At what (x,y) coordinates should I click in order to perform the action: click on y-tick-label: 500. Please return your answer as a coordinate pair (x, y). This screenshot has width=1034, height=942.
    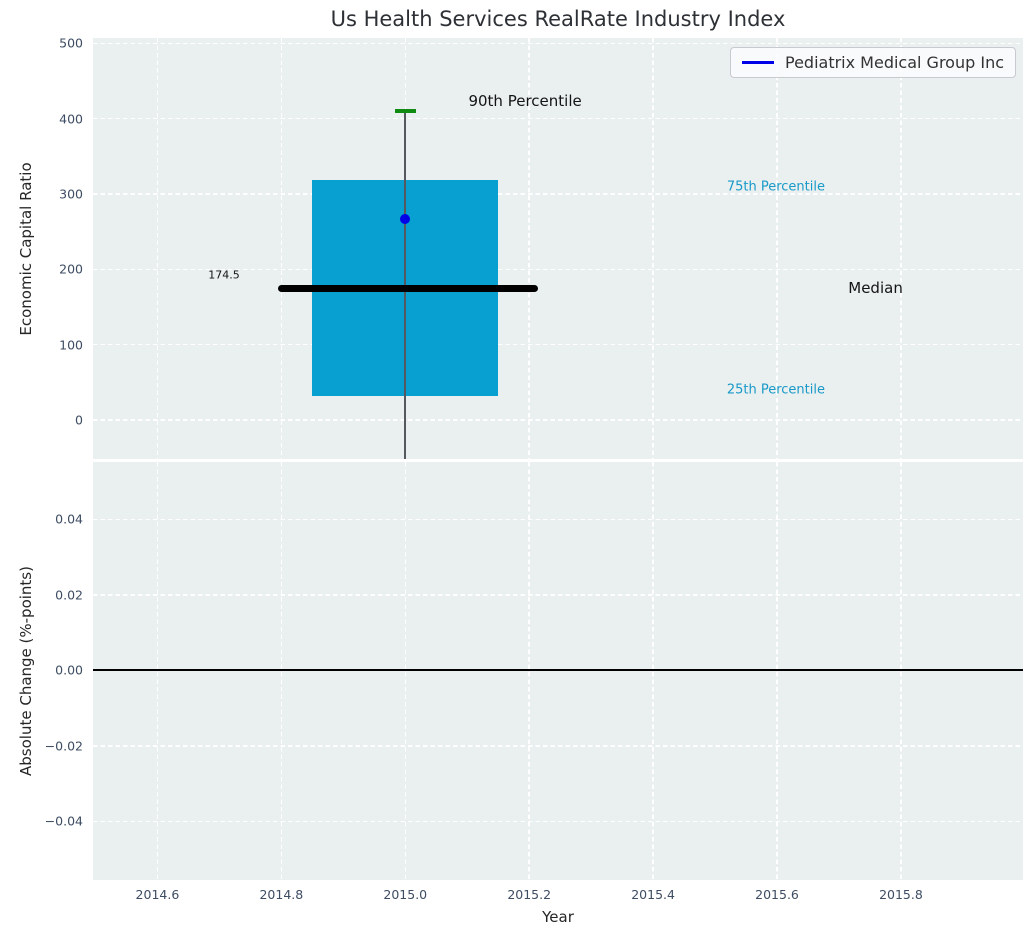
    Looking at the image, I should click on (71, 43).